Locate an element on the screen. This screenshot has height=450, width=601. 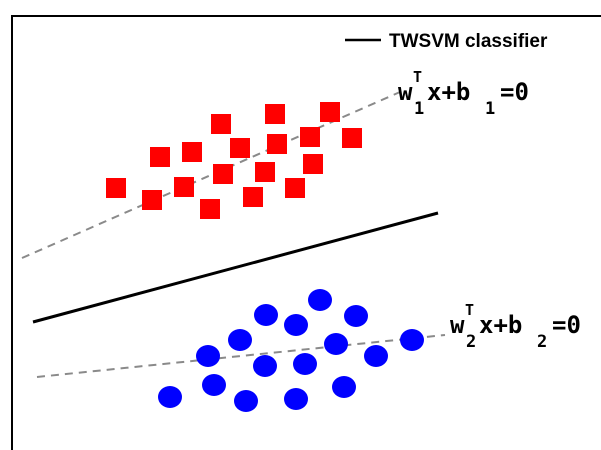
legend-label: TWSVM classifier is located at coordinates (468, 41).